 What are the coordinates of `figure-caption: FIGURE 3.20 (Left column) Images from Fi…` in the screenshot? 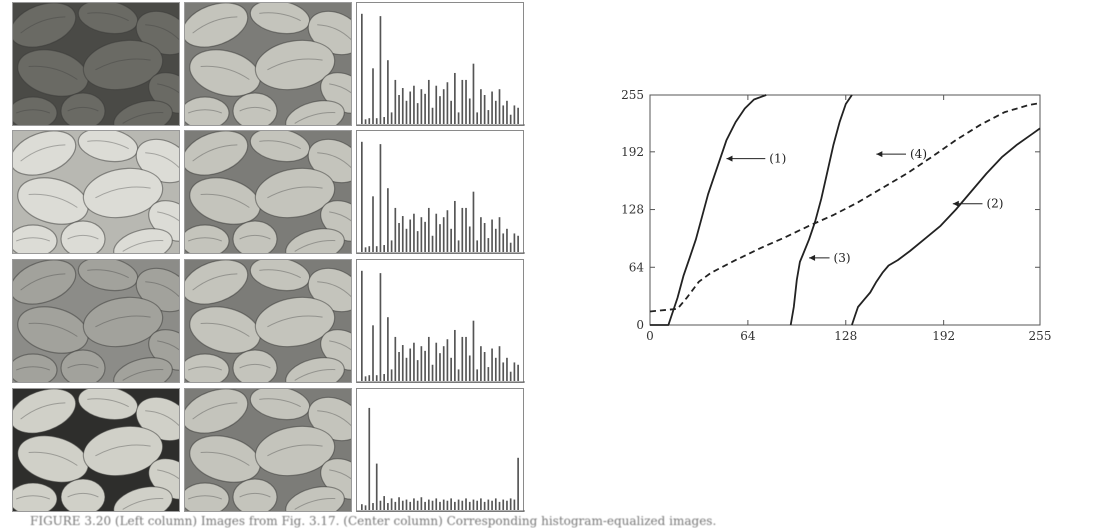 It's located at (373, 521).